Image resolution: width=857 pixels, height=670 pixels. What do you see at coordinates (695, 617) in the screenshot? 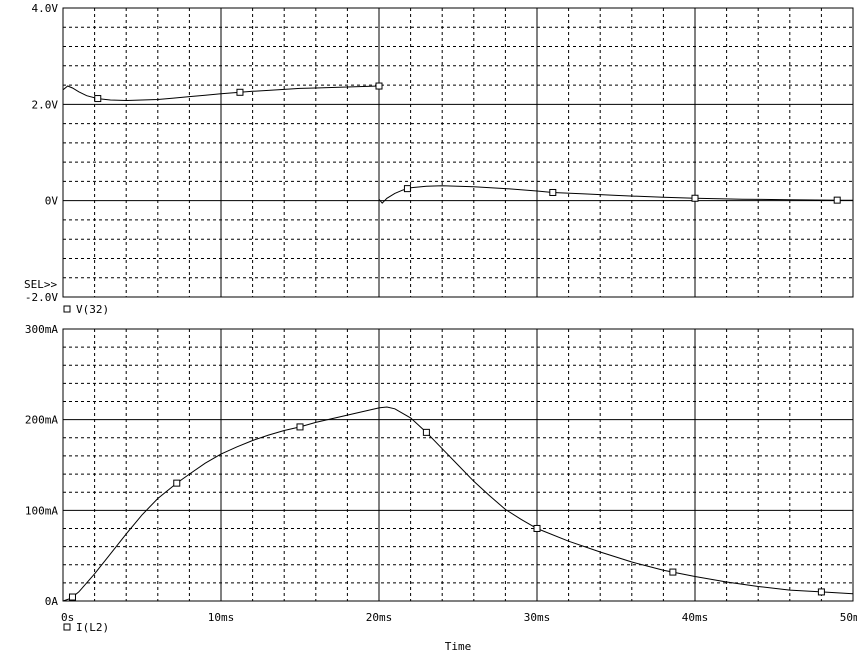
I see `x-tick-label: 40ms` at bounding box center [695, 617].